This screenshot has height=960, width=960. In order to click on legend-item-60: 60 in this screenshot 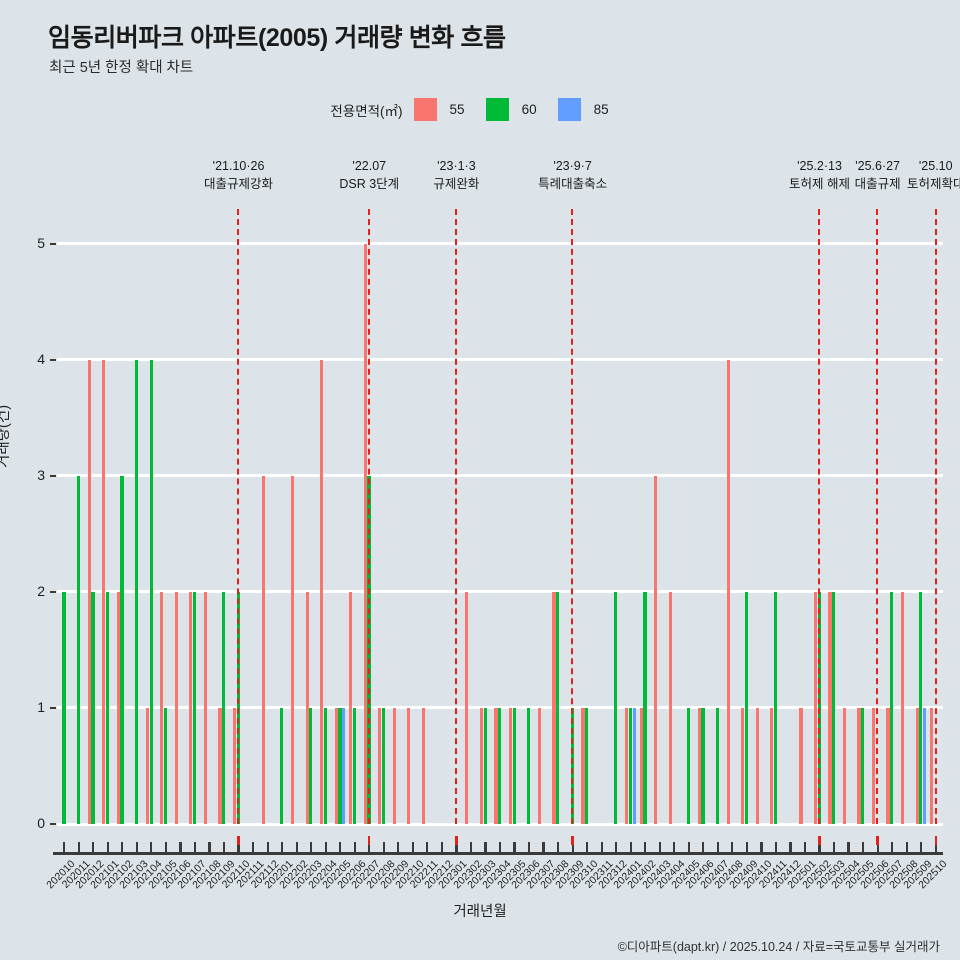, I will do `click(521, 109)`.